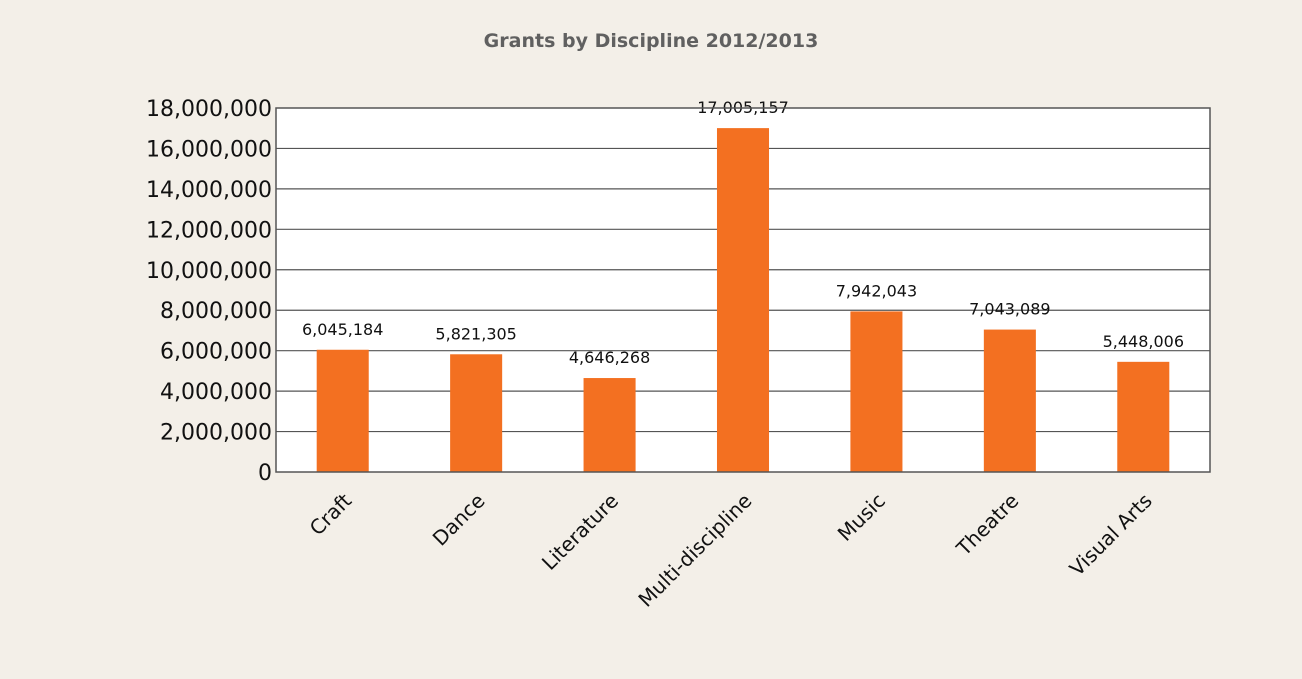 The height and width of the screenshot is (679, 1302). What do you see at coordinates (209, 230) in the screenshot?
I see `y-tick-label: 12,000,000` at bounding box center [209, 230].